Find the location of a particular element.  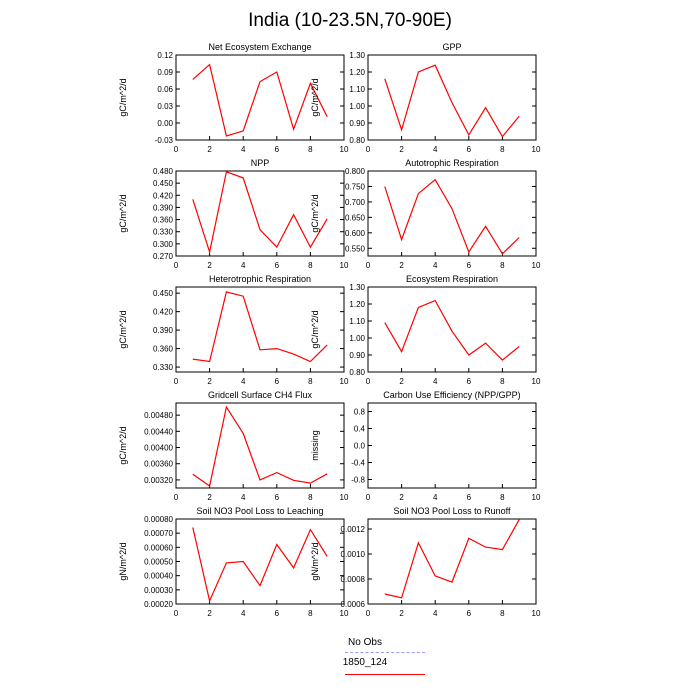

panel-3-ytick-label: 0.300 is located at coordinates (163, 244).